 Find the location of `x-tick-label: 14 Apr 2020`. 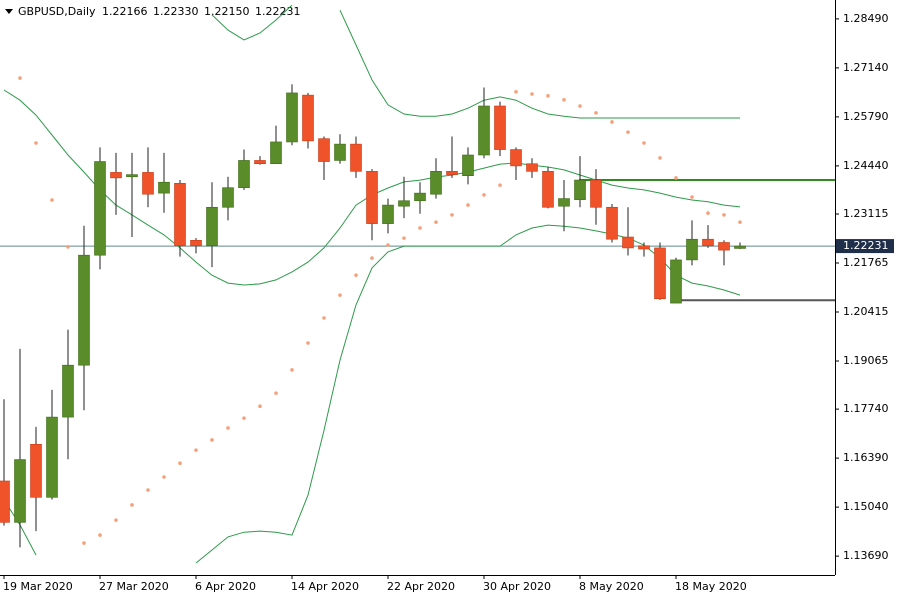

x-tick-label: 14 Apr 2020 is located at coordinates (325, 586).